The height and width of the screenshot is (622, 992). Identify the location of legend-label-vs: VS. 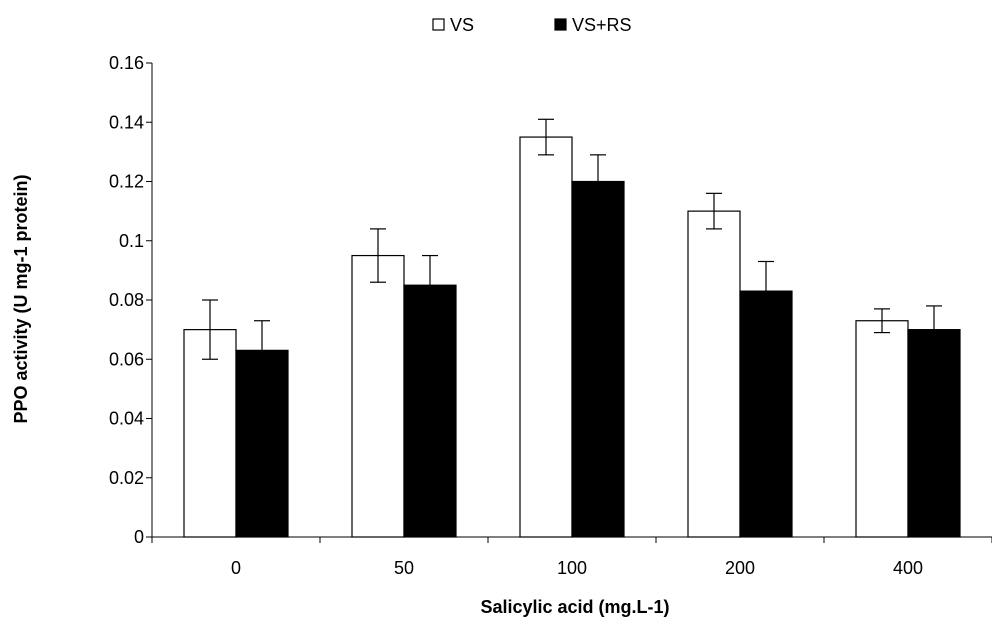
(462, 25).